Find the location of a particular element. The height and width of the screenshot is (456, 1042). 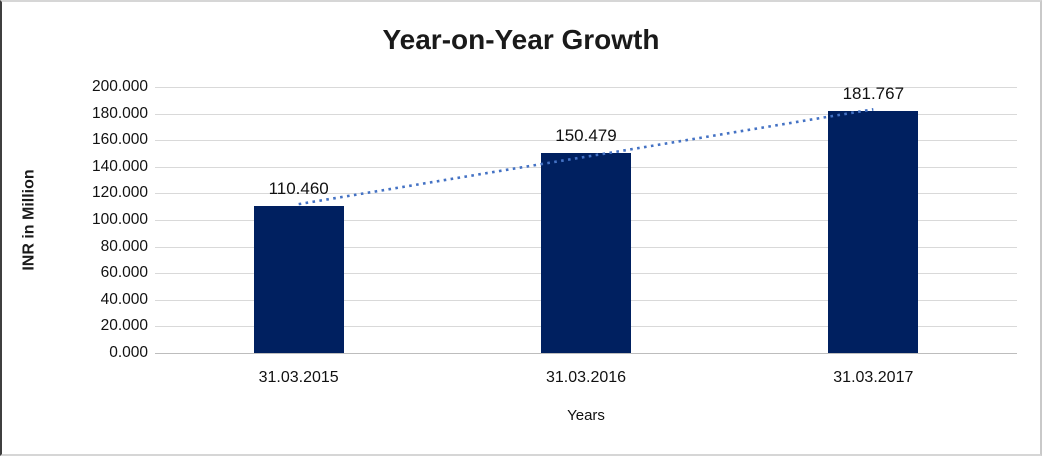

y-tick-label: 60.000 is located at coordinates (124, 273).